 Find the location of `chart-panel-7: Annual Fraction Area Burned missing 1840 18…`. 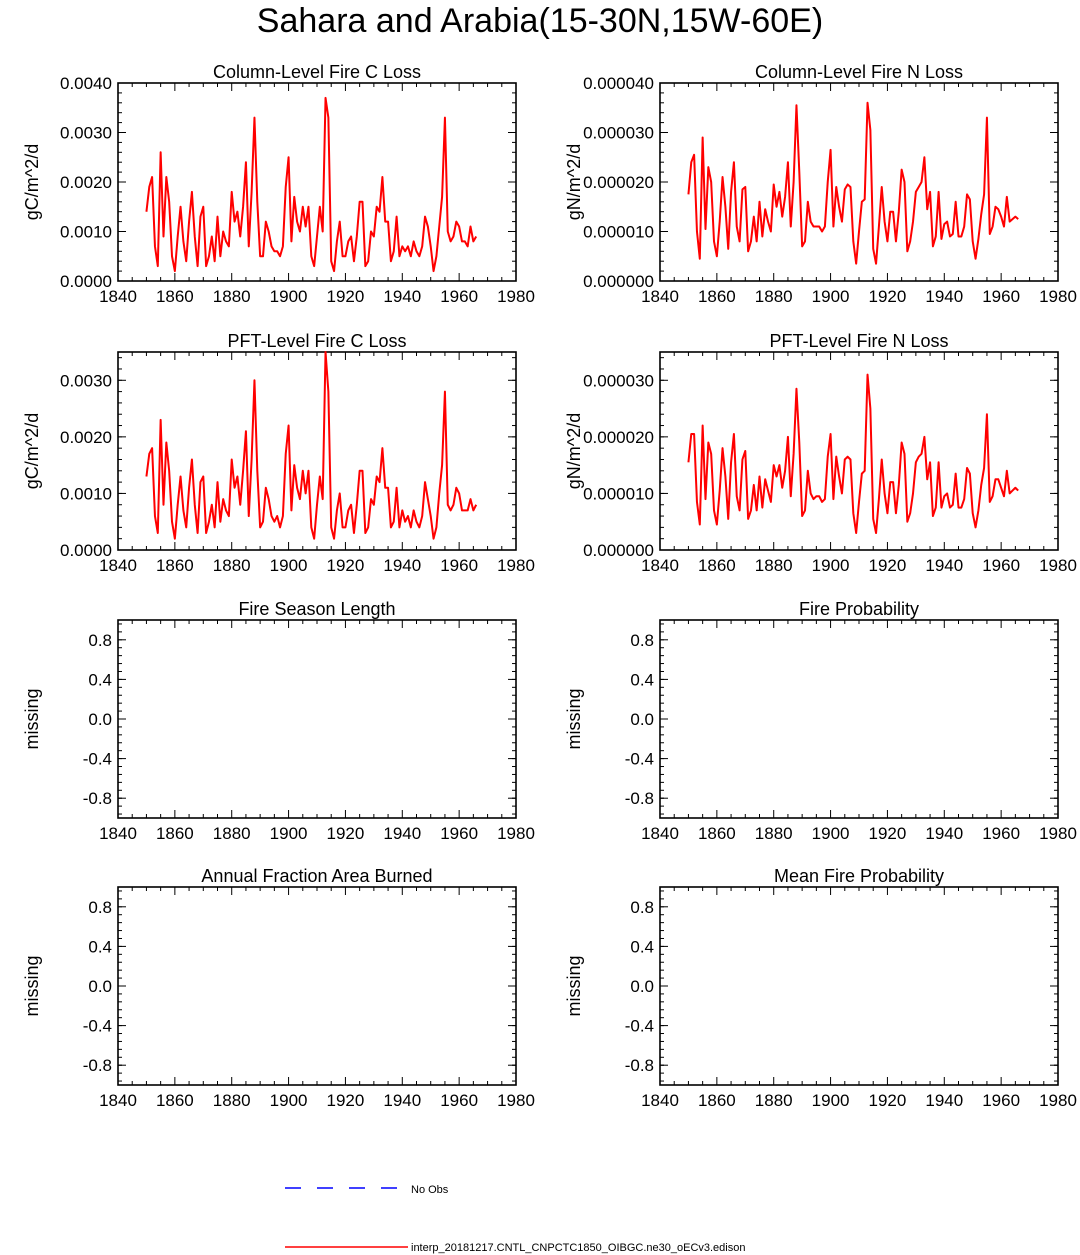

chart-panel-7: Annual Fraction Area Burned missing 1840 18… is located at coordinates (278, 988).